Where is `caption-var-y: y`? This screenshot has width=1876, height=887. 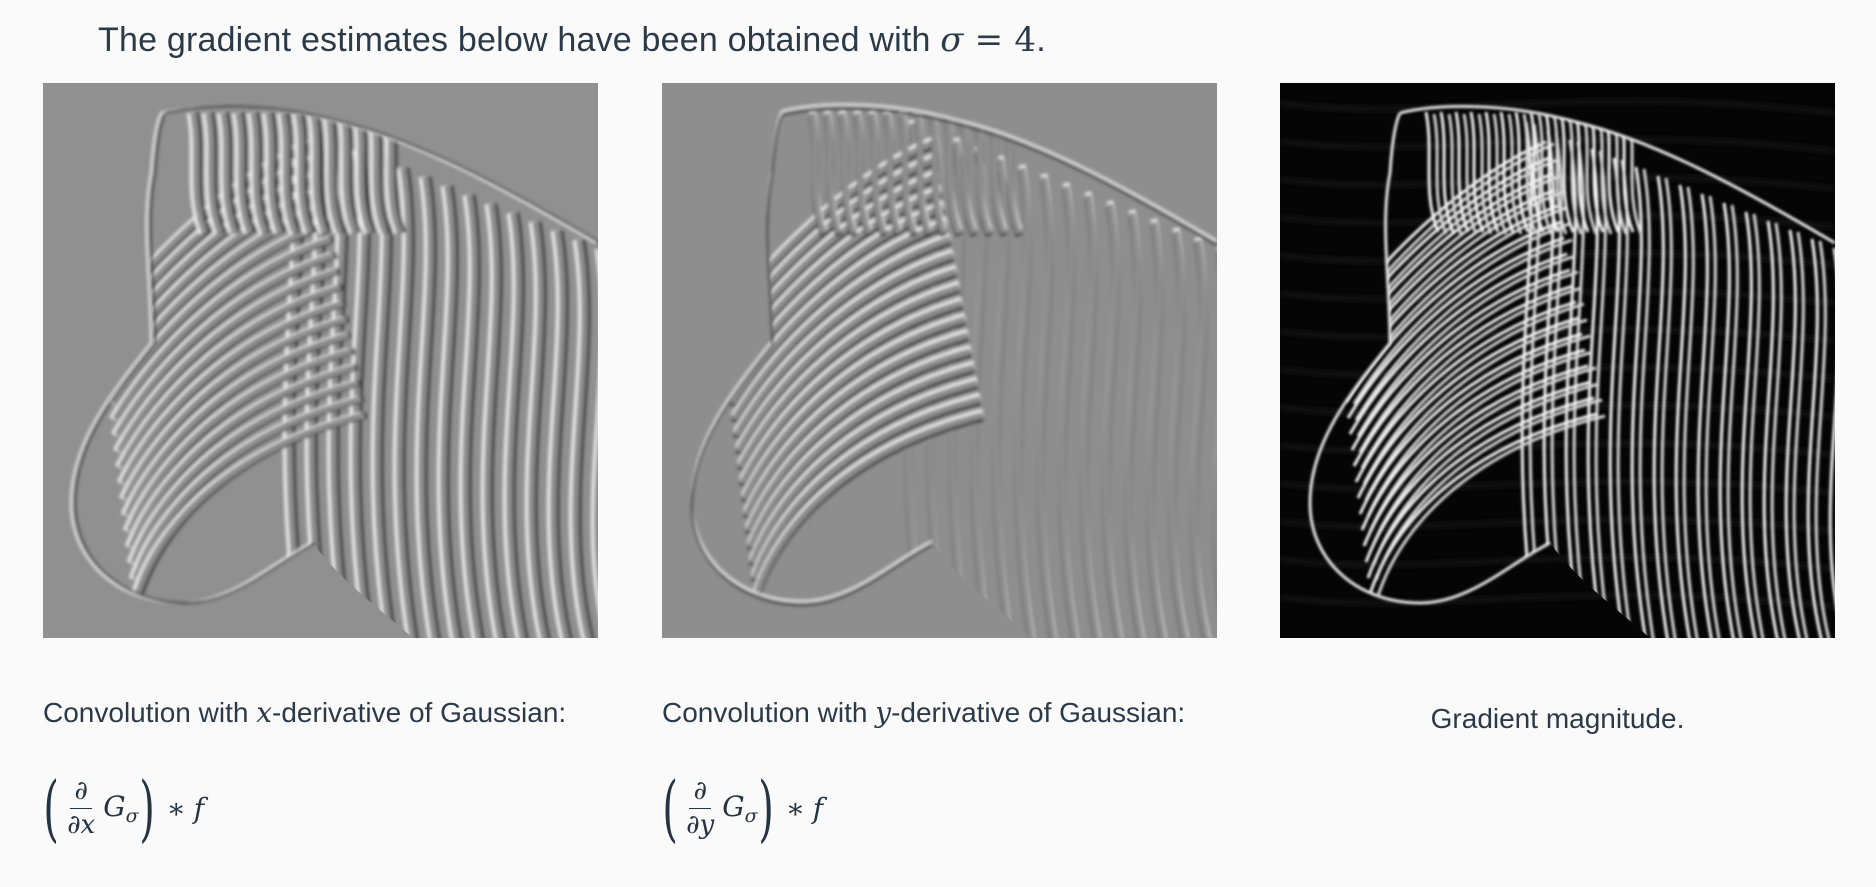 caption-var-y: y is located at coordinates (883, 712).